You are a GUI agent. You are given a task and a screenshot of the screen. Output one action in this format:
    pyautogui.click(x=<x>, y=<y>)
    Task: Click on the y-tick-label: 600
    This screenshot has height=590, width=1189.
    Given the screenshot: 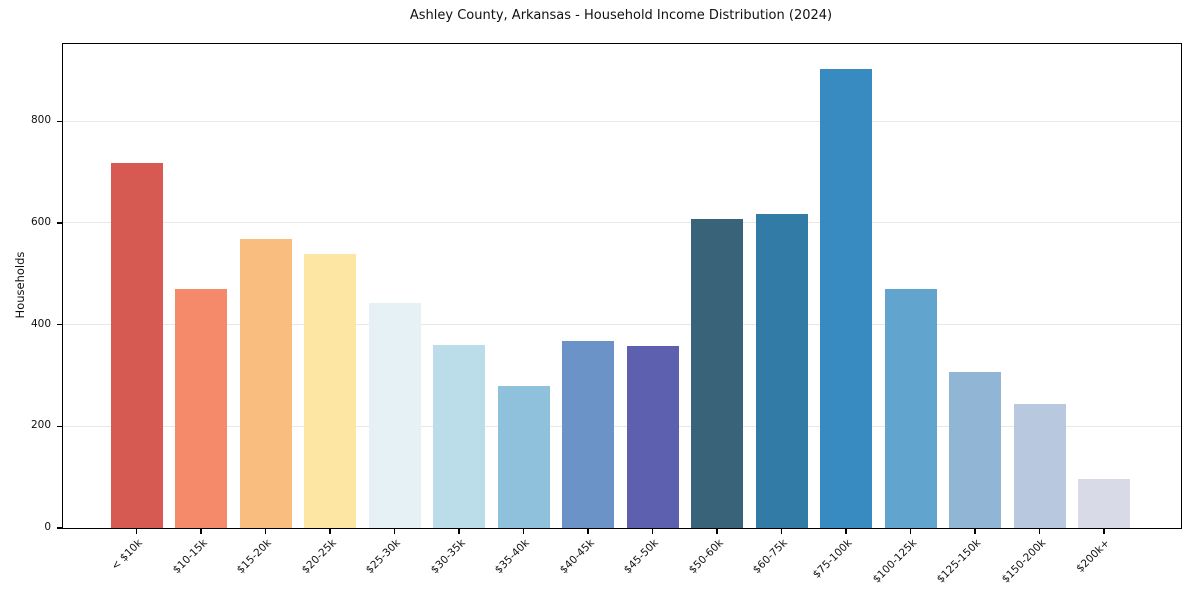 What is the action you would take?
    pyautogui.click(x=40, y=221)
    